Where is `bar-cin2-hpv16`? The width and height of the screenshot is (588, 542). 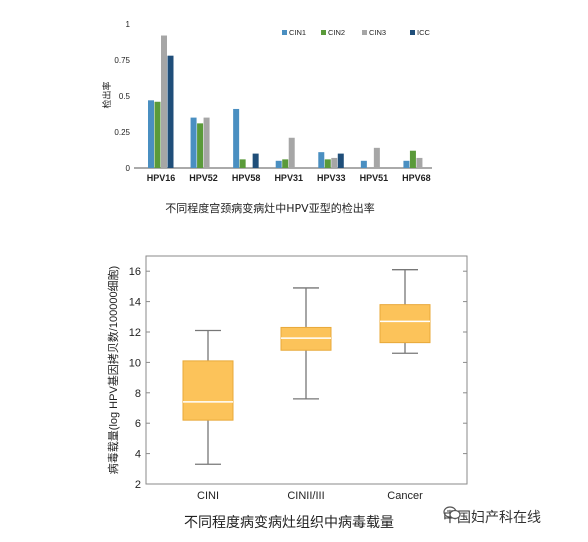
bar-cin2-hpv16 is located at coordinates (157, 134).